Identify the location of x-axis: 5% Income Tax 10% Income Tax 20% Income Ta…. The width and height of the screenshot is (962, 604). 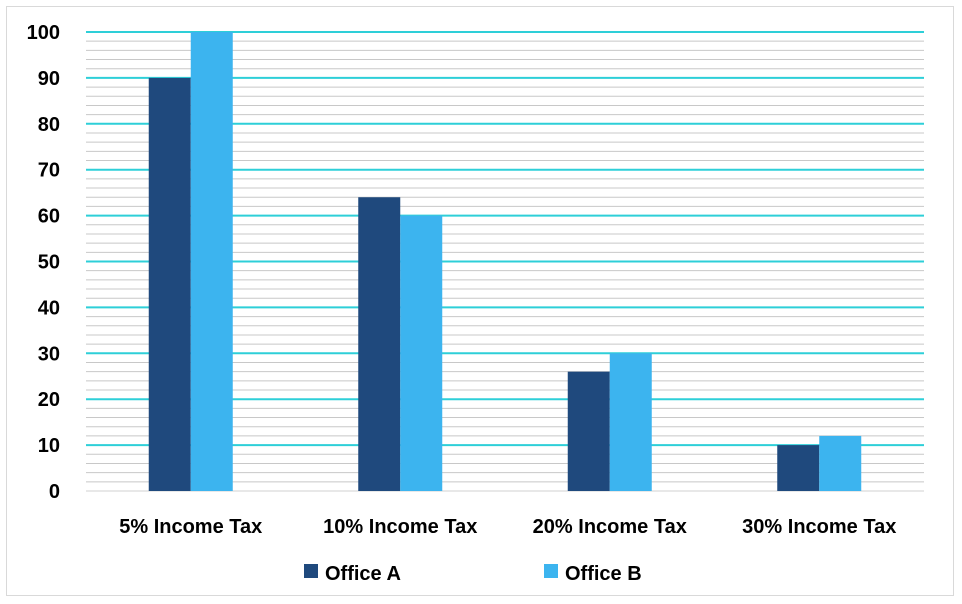
(507, 527).